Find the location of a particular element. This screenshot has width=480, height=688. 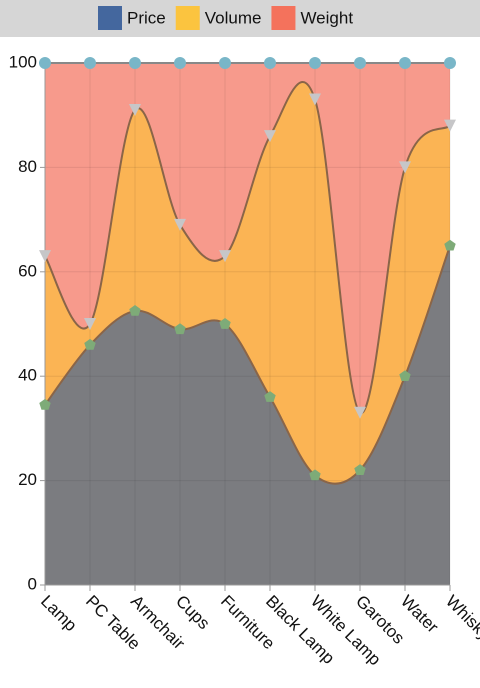

x-tick-label: Cups is located at coordinates (192, 612).